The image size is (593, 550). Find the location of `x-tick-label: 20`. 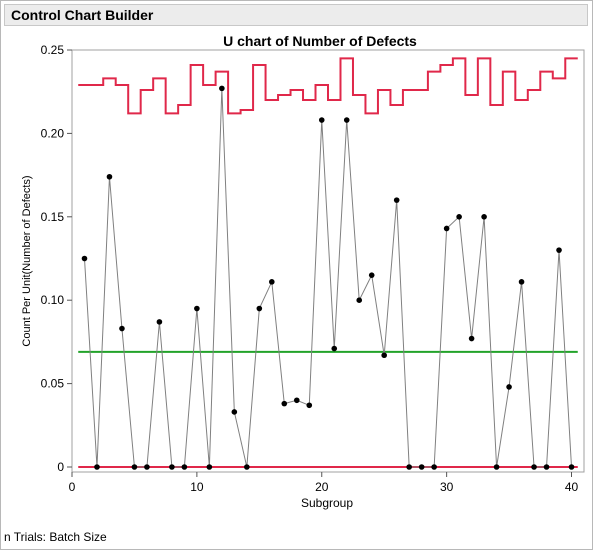

x-tick-label: 20 is located at coordinates (322, 487).